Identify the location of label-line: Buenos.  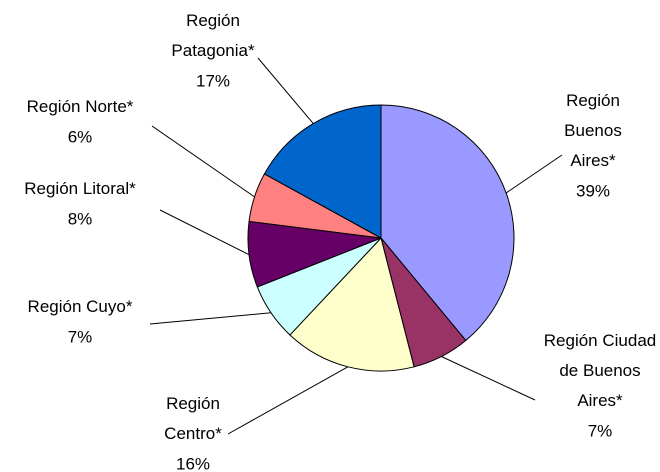
(593, 130).